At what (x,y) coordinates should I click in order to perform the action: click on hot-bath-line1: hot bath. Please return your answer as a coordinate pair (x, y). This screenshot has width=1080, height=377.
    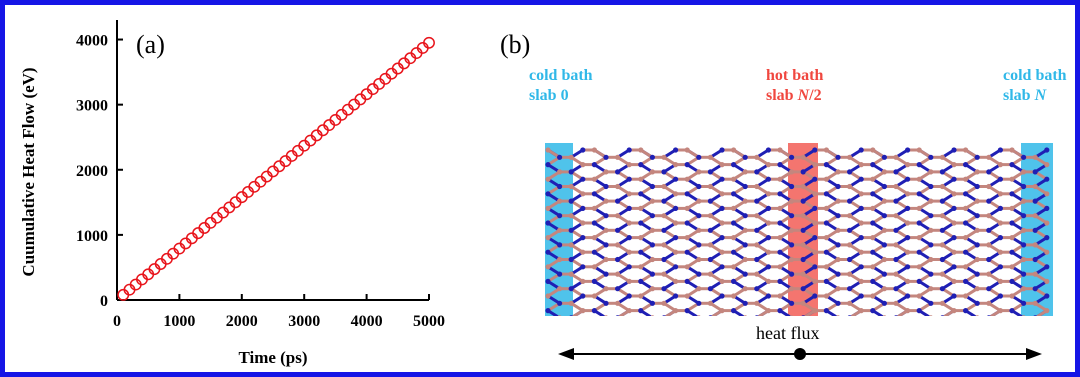
    Looking at the image, I should click on (795, 75).